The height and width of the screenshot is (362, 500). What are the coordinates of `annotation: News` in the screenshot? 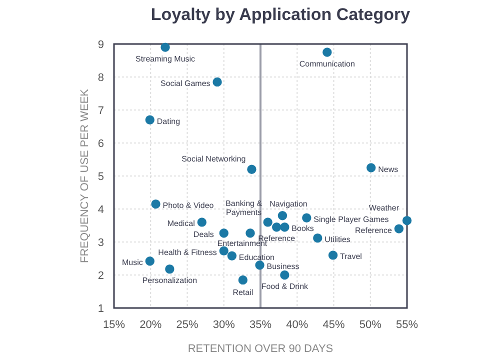 It's located at (388, 169).